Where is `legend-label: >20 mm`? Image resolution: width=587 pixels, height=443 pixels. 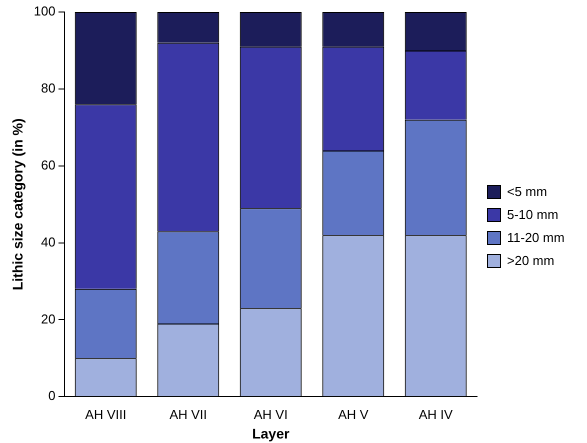 legend-label: >20 mm is located at coordinates (530, 260).